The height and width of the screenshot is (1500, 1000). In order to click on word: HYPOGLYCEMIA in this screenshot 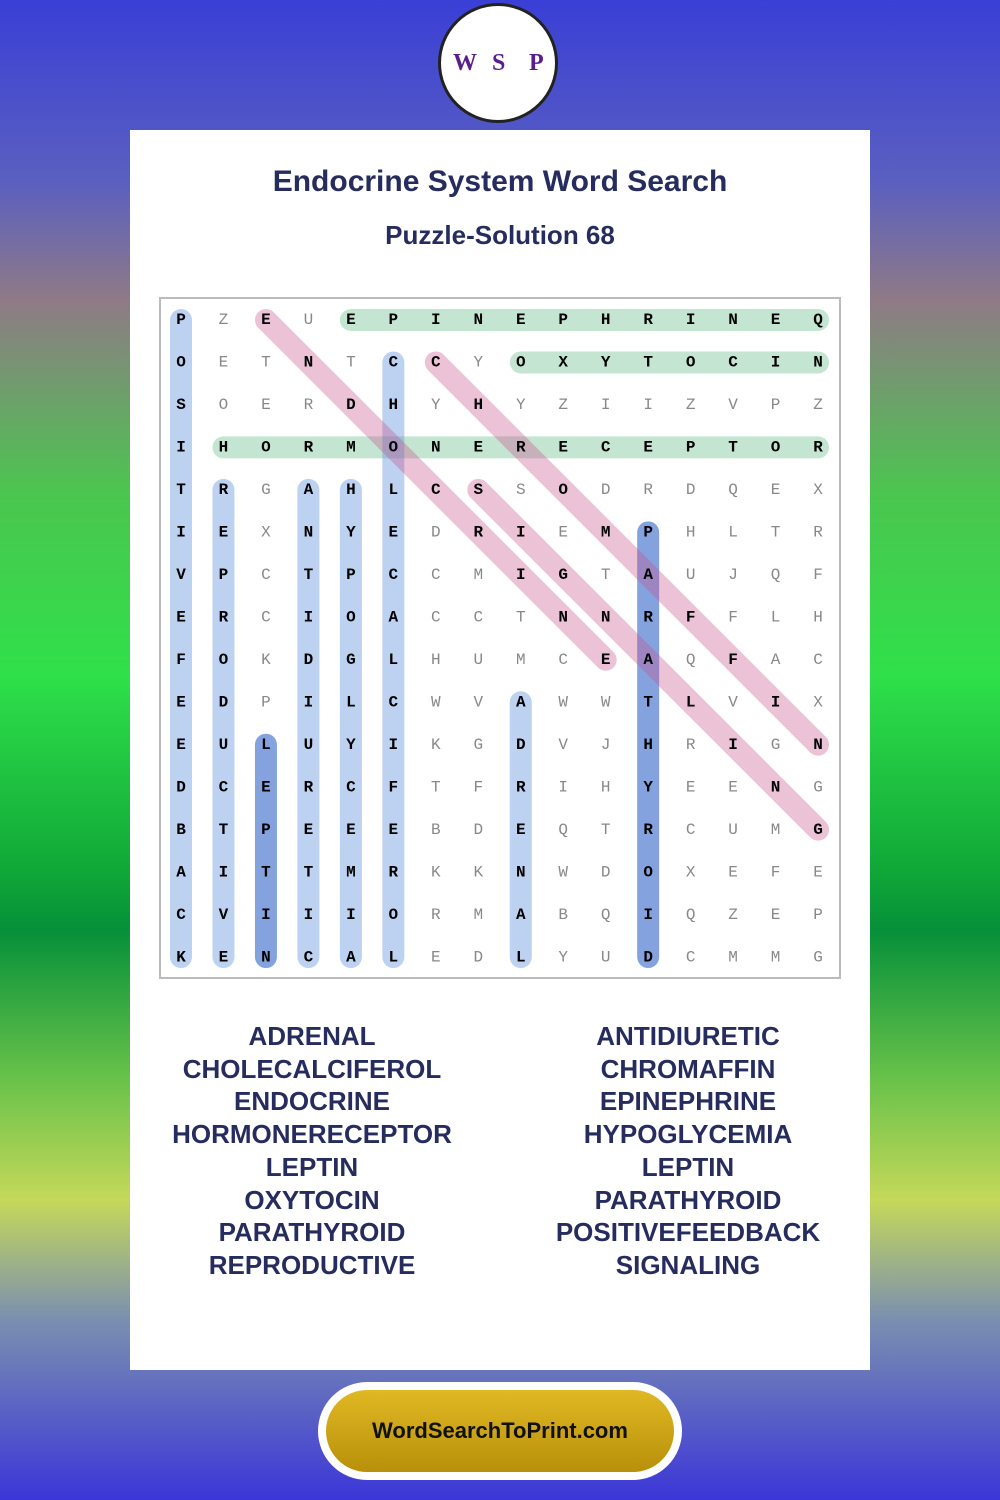, I will do `click(688, 1134)`.